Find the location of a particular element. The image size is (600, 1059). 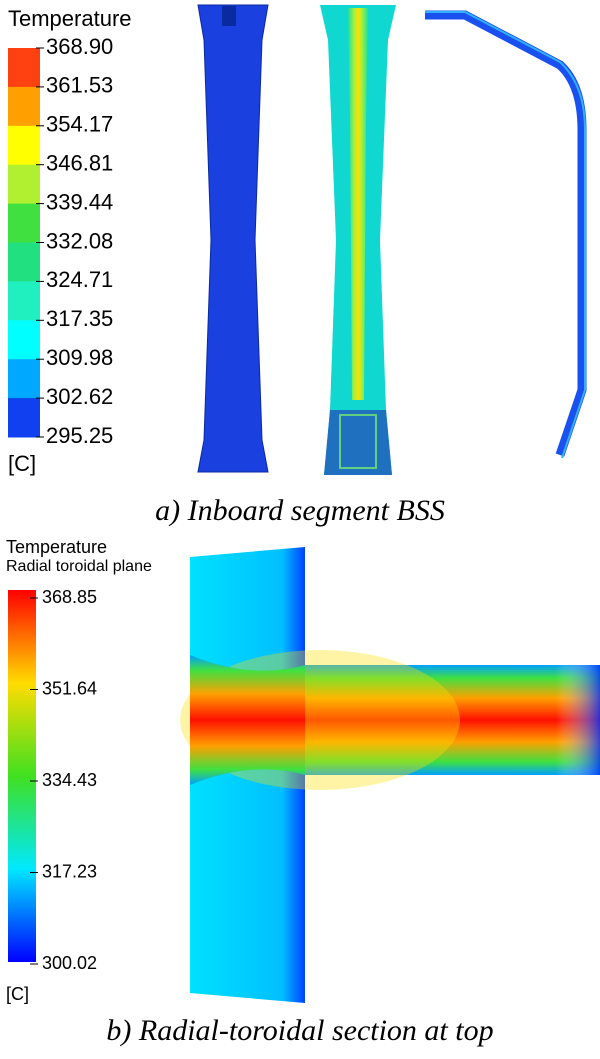

tick-label: 361.53 is located at coordinates (79, 85).